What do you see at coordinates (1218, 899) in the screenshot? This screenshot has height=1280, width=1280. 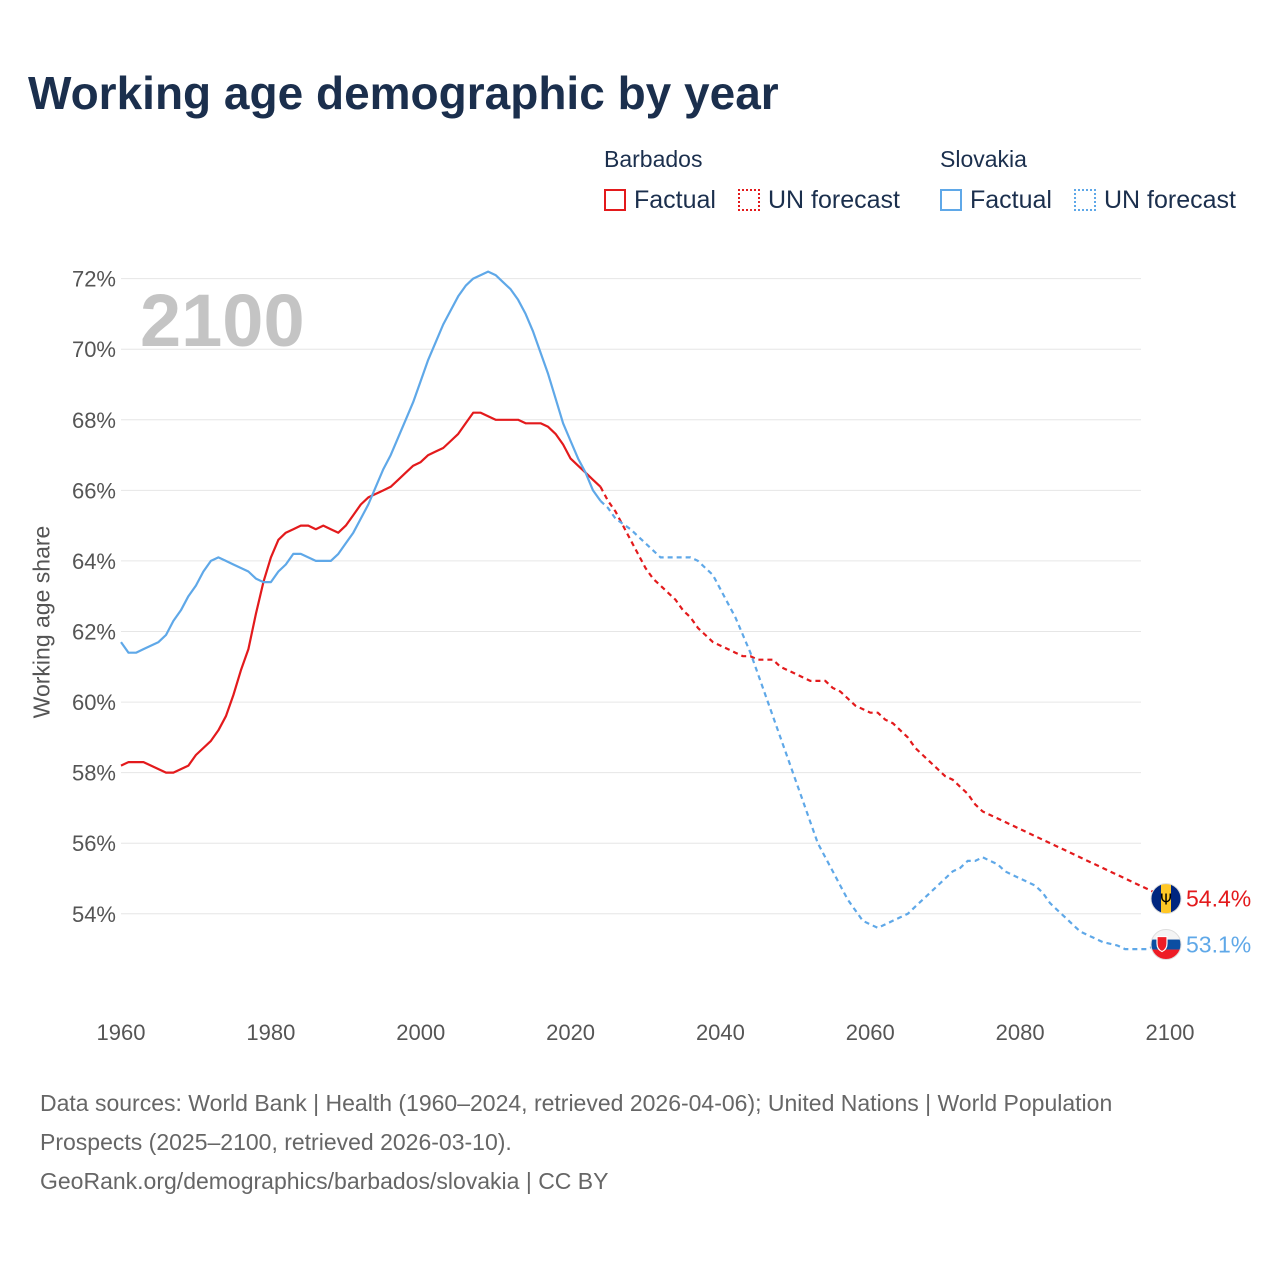 I see `end-value-label-barbados: 54.4%` at bounding box center [1218, 899].